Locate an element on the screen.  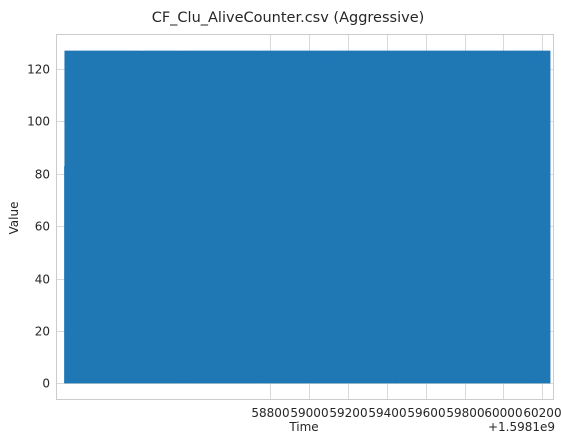
x-tick-label: 58800 is located at coordinates (270, 413).